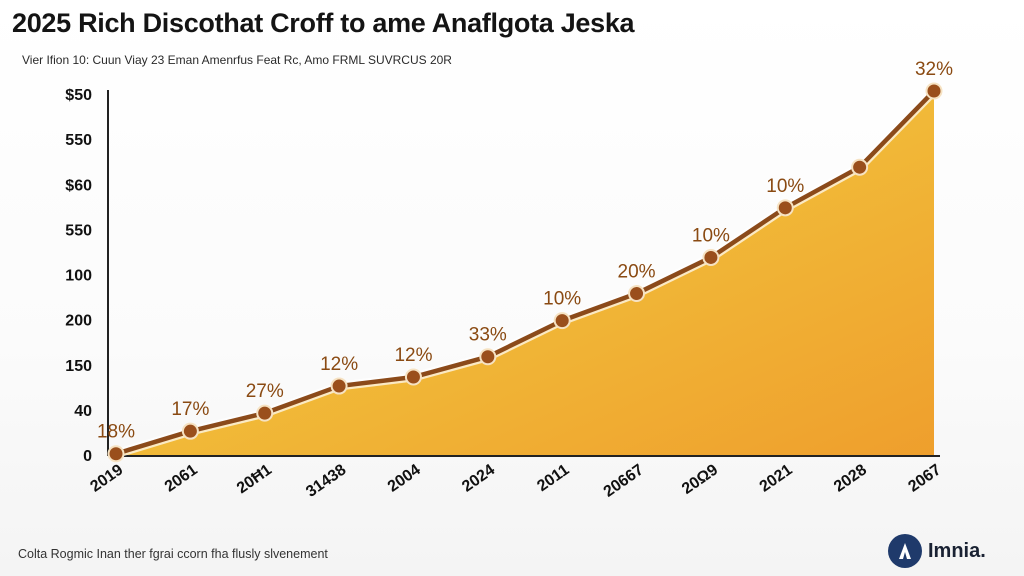 This screenshot has width=1024, height=576. Describe the element at coordinates (637, 272) in the screenshot. I see `data-label: 20%` at that location.